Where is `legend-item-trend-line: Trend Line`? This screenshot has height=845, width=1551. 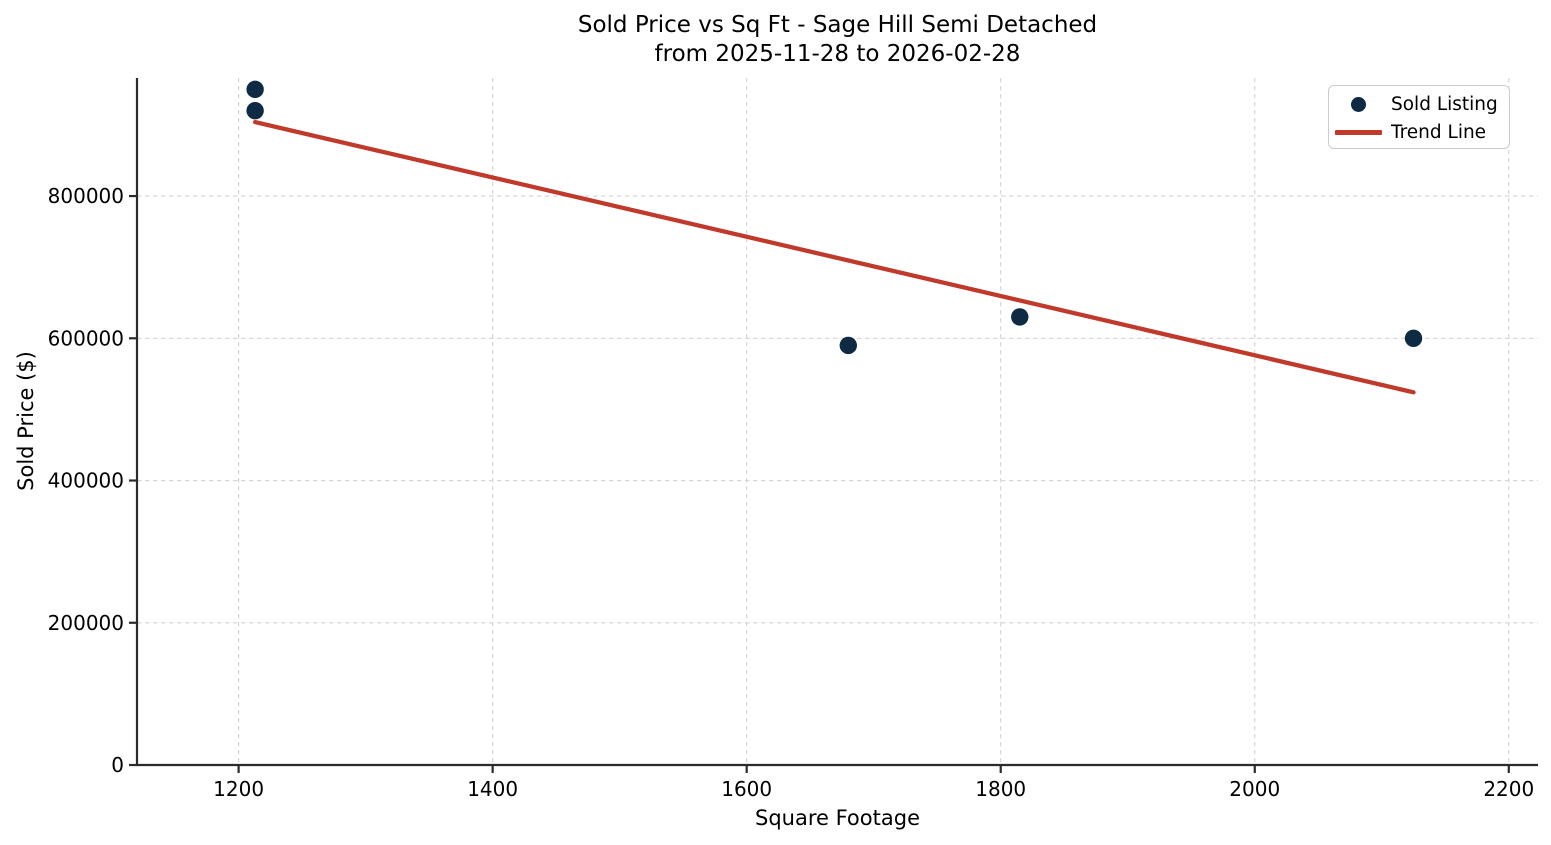 legend-item-trend-line: Trend Line is located at coordinates (1419, 132).